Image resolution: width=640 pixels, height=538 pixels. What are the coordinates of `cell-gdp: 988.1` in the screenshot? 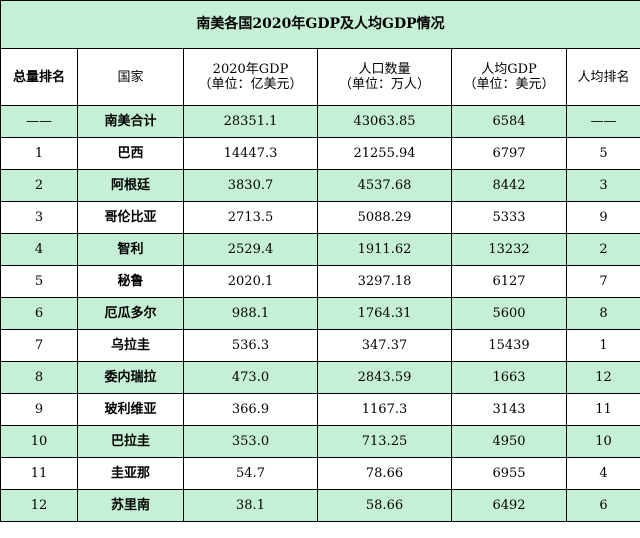 It's located at (250, 313).